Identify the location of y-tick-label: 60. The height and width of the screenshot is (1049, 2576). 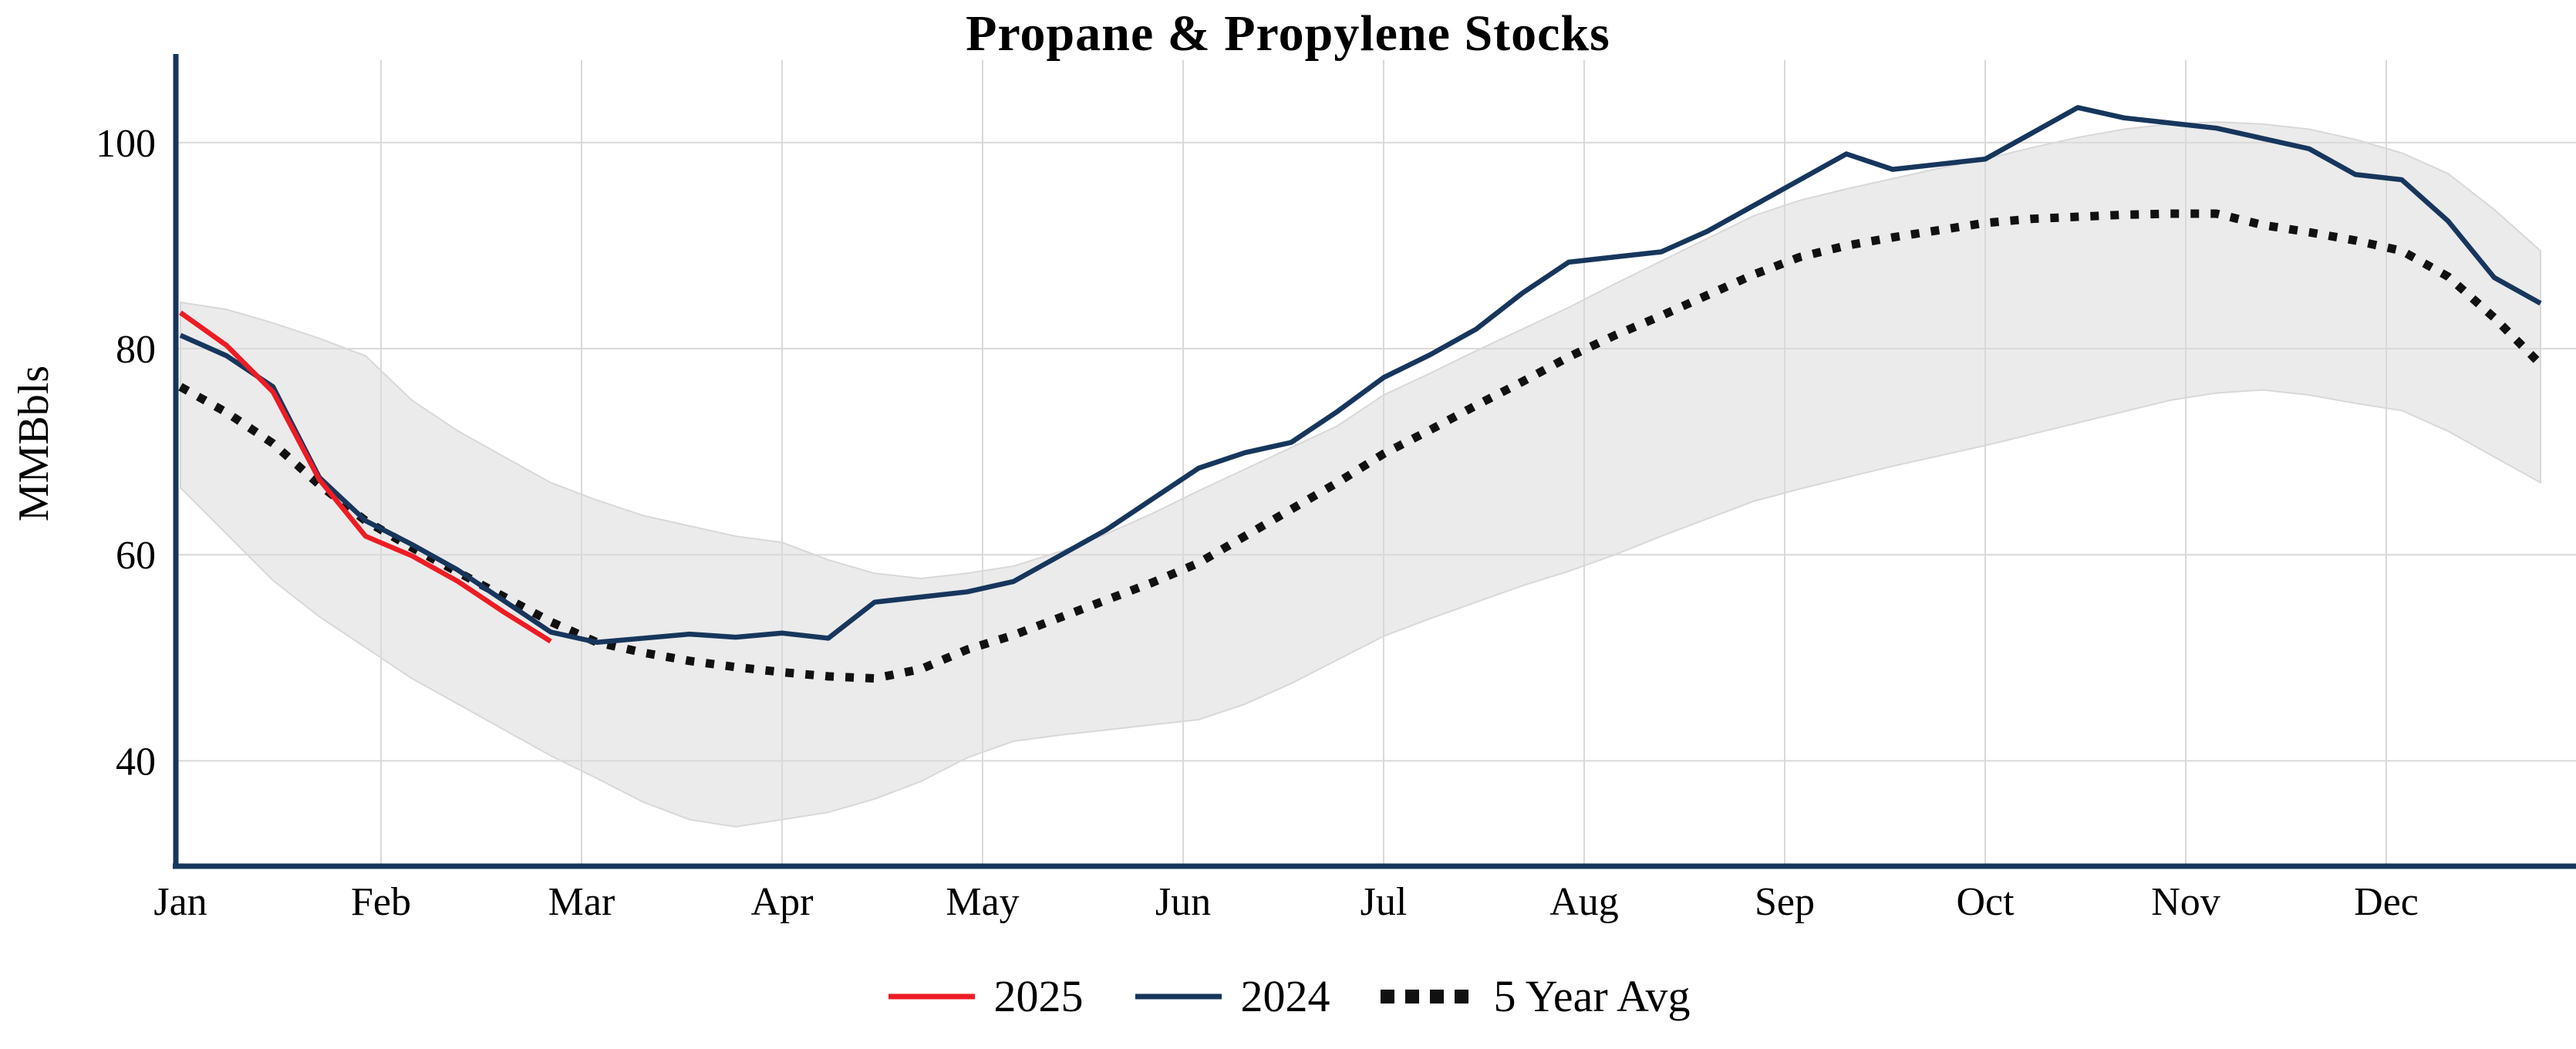
(136, 556).